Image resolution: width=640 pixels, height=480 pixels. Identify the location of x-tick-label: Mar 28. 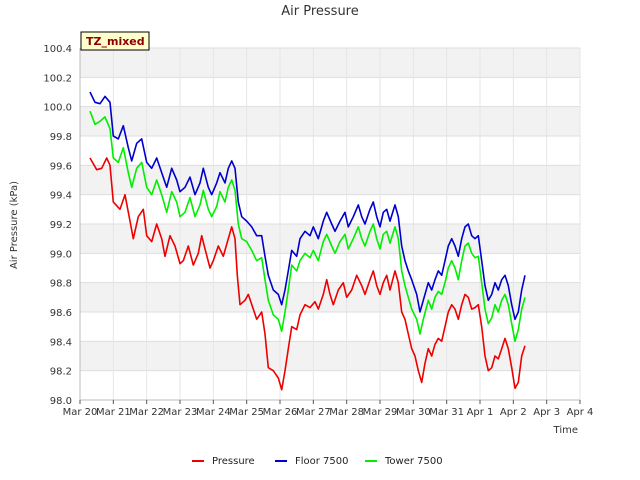
(346, 412).